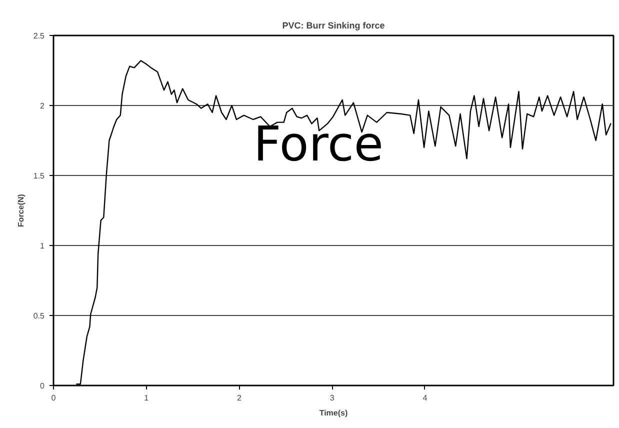 The height and width of the screenshot is (428, 619). What do you see at coordinates (425, 398) in the screenshot?
I see `x-tick-label: 4` at bounding box center [425, 398].